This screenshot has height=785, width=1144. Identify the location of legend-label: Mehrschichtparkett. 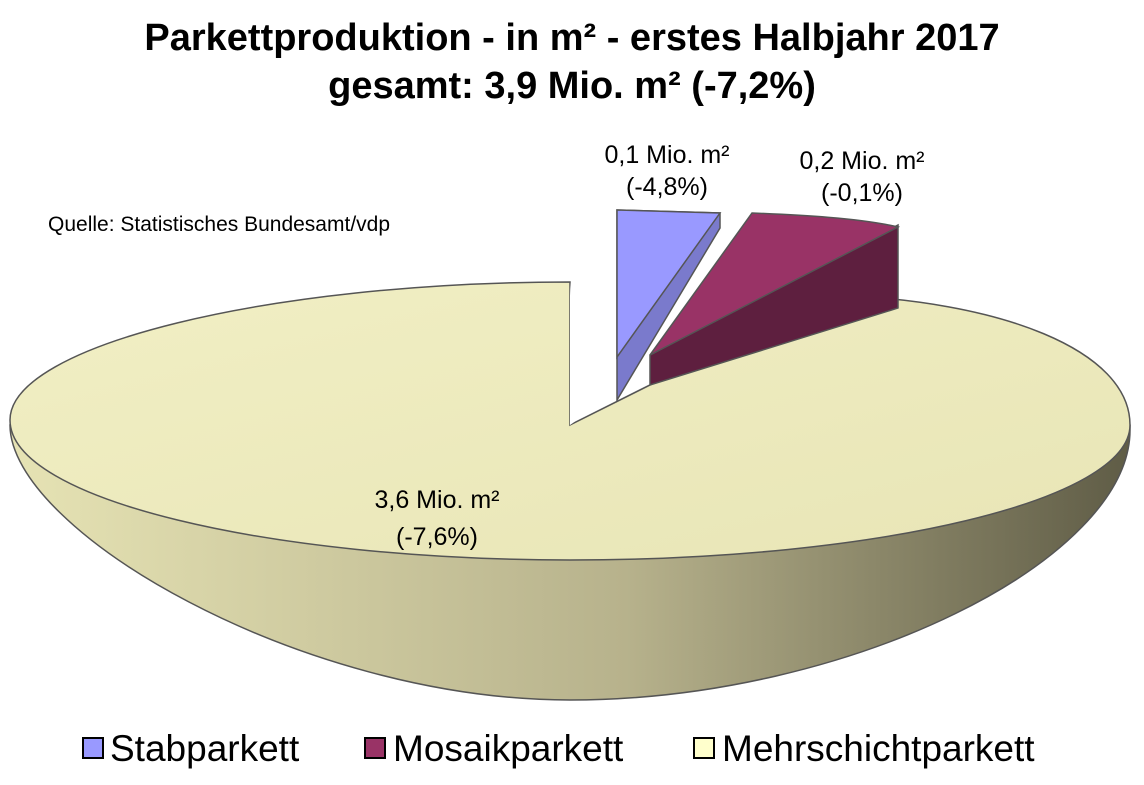
(878, 748).